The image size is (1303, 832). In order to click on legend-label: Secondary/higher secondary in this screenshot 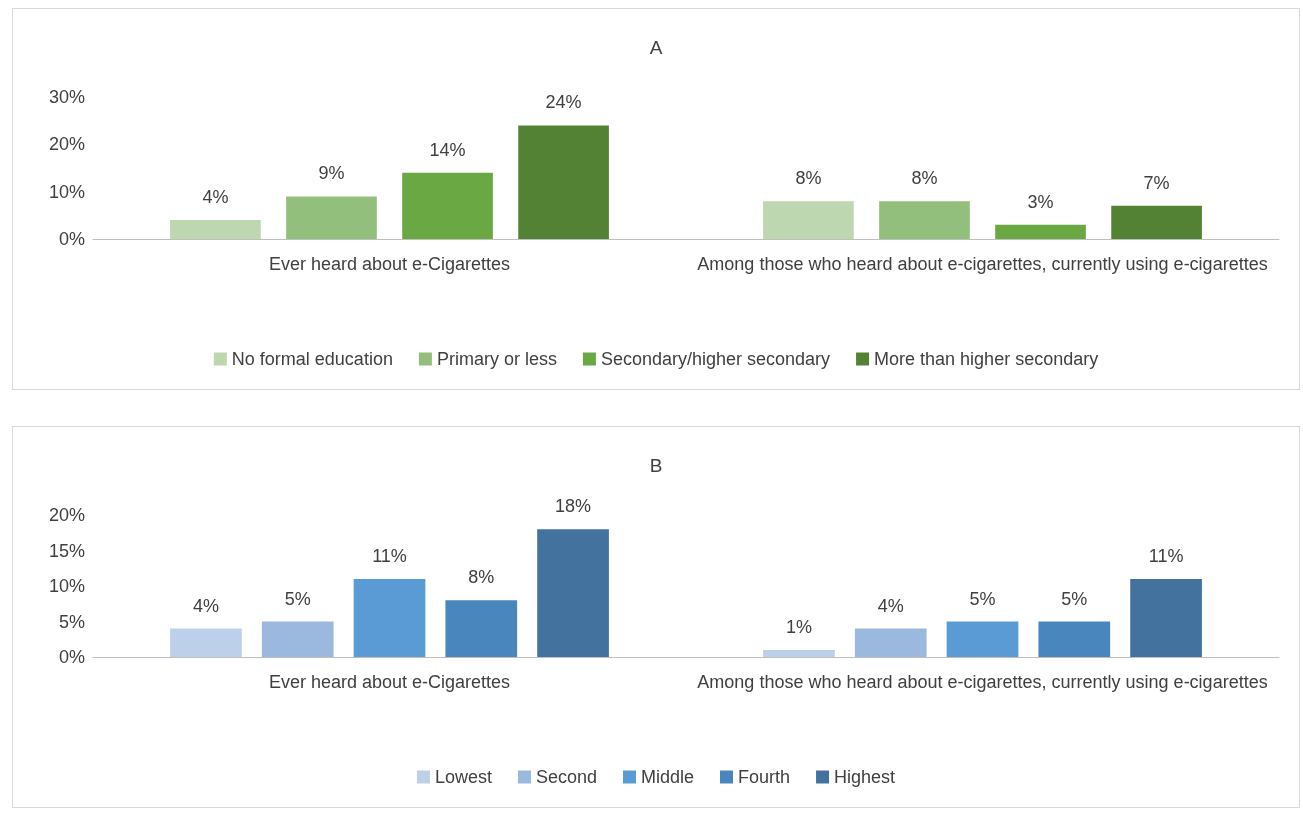, I will do `click(715, 359)`.